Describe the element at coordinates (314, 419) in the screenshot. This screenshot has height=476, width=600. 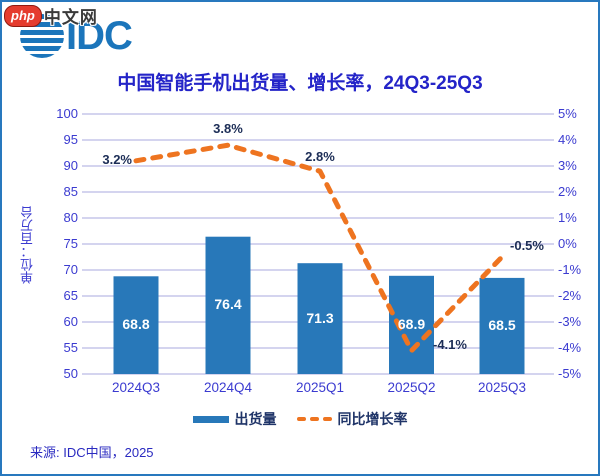
I see `dashed-line-swatch-icon` at that location.